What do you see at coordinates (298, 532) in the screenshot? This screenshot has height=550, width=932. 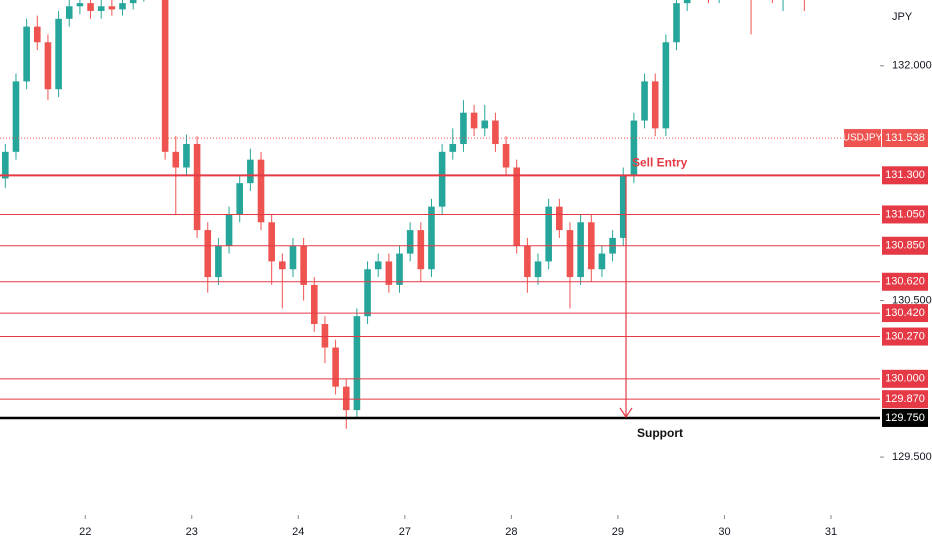 I see `x-tick-label: 24` at bounding box center [298, 532].